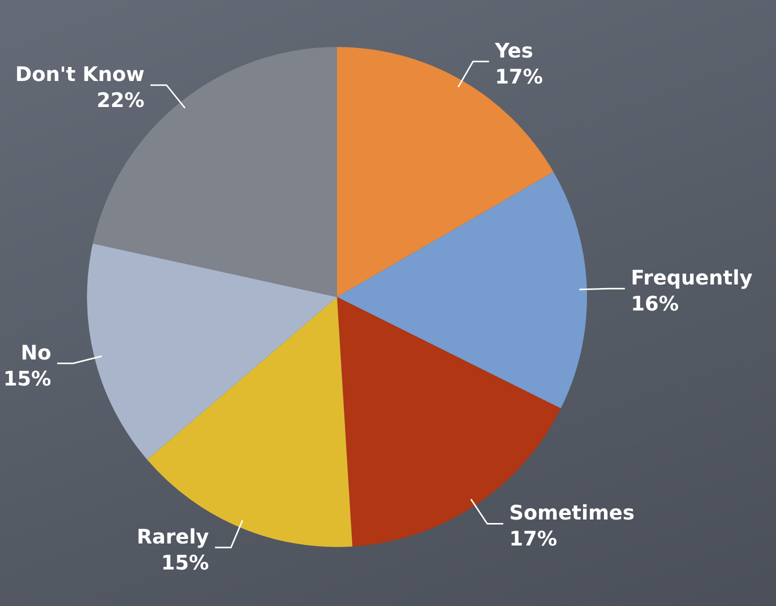 This screenshot has height=606, width=776. Describe the element at coordinates (691, 278) in the screenshot. I see `slice-label: Frequently` at that location.